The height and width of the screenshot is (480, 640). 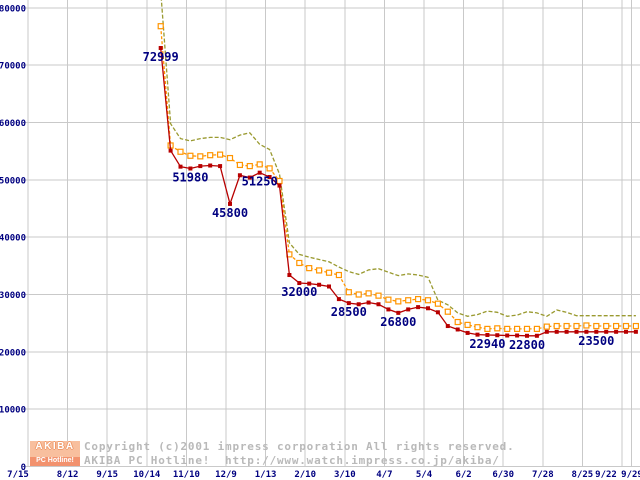 What do you see at coordinates (13, 353) in the screenshot?
I see `y-tick-label: 20000` at bounding box center [13, 353].